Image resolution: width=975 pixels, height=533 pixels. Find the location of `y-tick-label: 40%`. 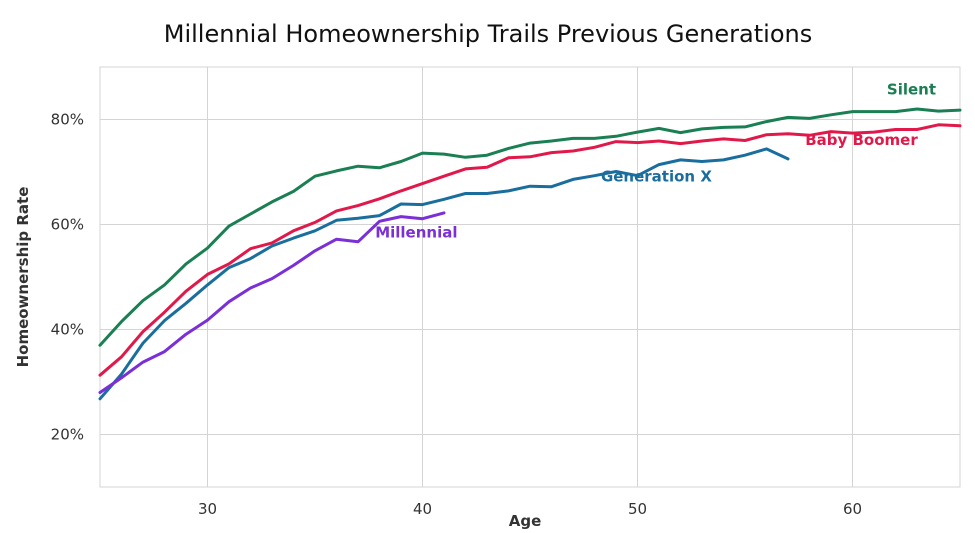

y-tick-label: 40% is located at coordinates (67, 330).